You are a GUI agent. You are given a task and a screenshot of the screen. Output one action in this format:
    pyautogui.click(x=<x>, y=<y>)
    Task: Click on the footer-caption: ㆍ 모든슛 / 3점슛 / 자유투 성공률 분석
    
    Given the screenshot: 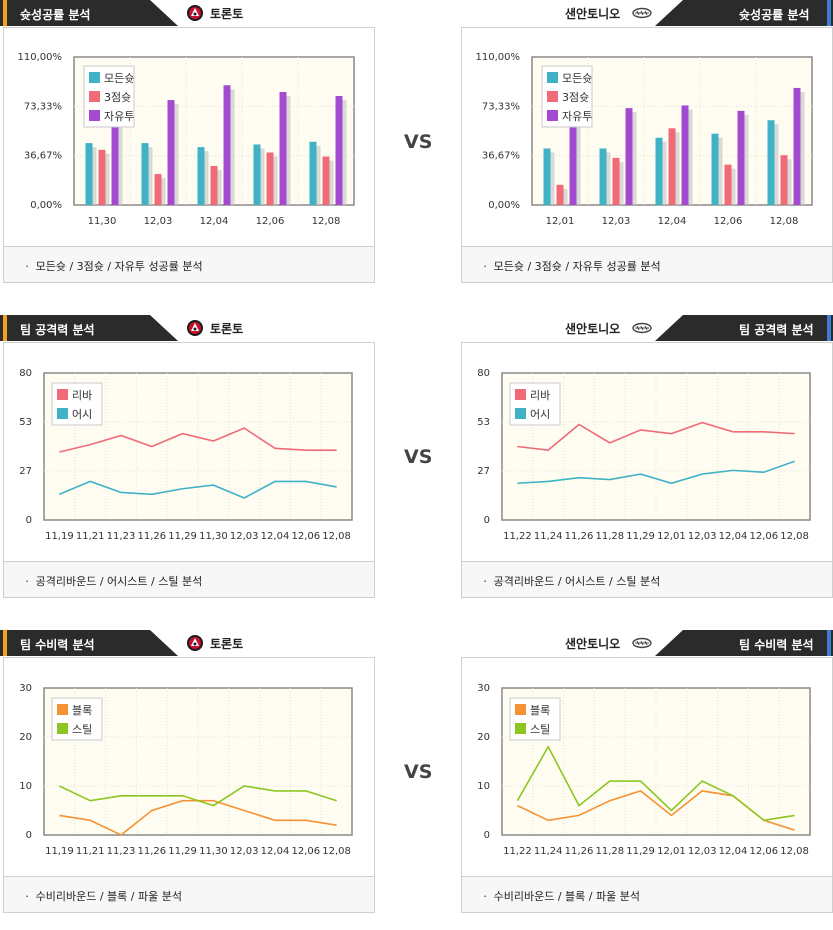 What is the action you would take?
    pyautogui.click(x=112, y=266)
    